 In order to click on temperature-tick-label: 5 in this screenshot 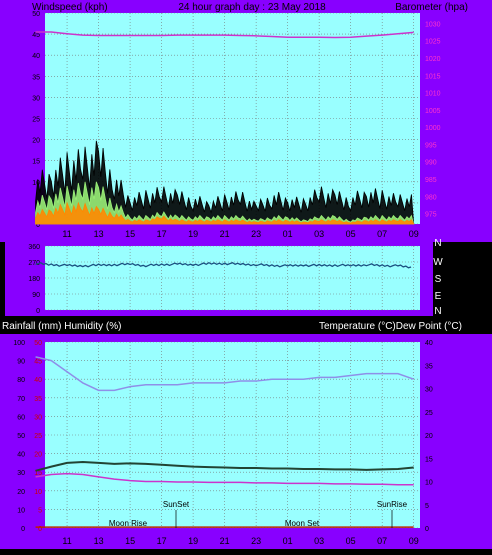, I will do `click(427, 506)`.